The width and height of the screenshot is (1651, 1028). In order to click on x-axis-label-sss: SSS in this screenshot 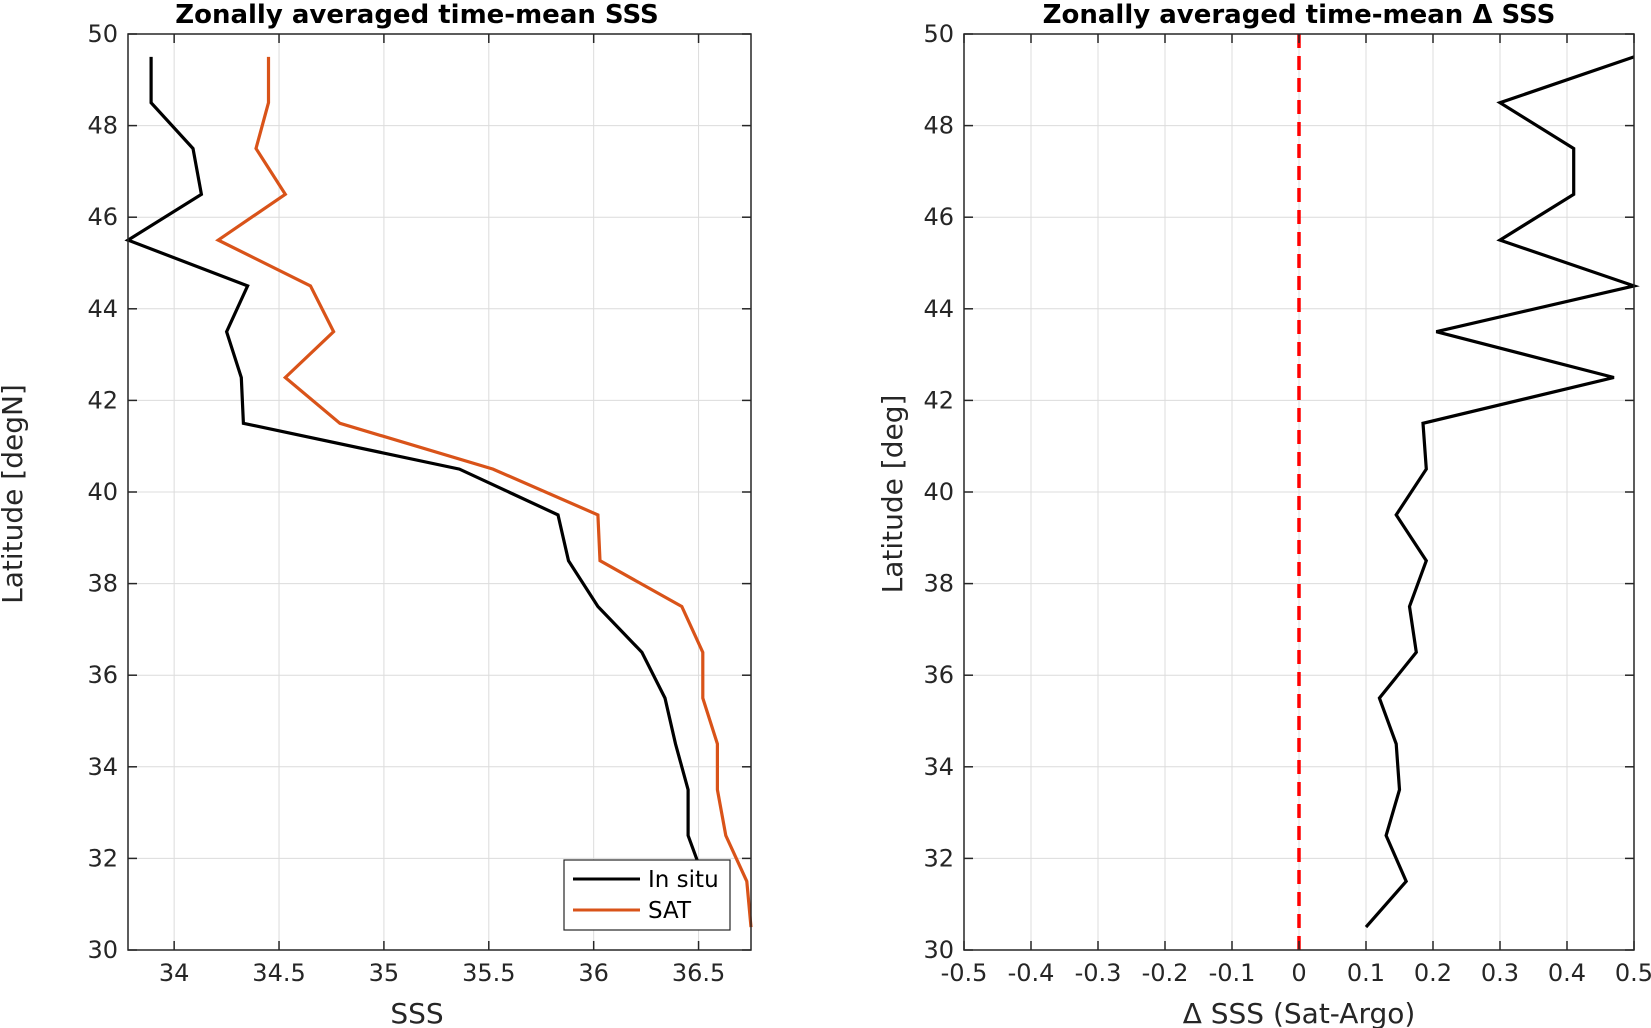, I will do `click(416, 1012)`.